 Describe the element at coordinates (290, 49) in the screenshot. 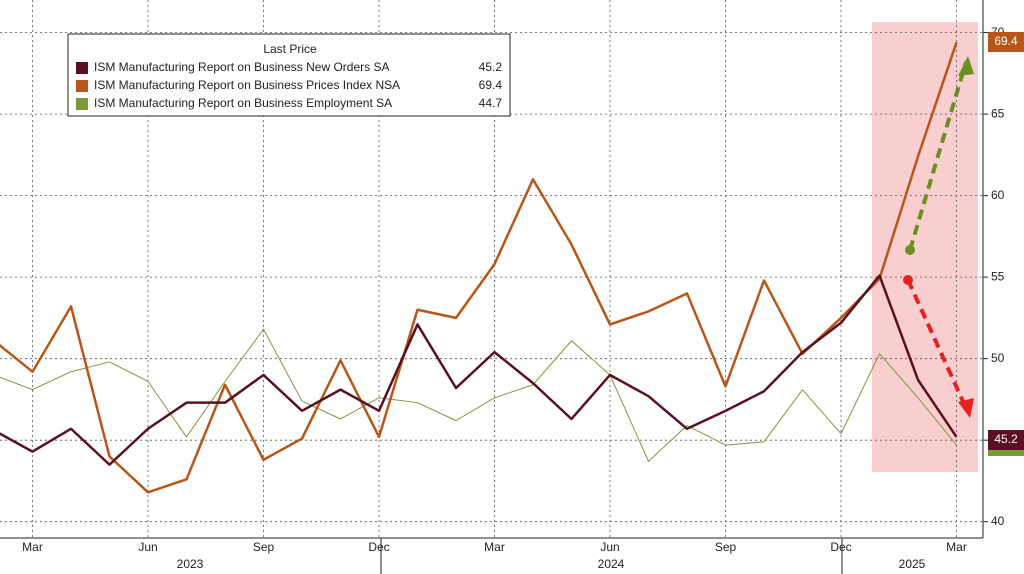

I see `legend-title: Last Price` at that location.